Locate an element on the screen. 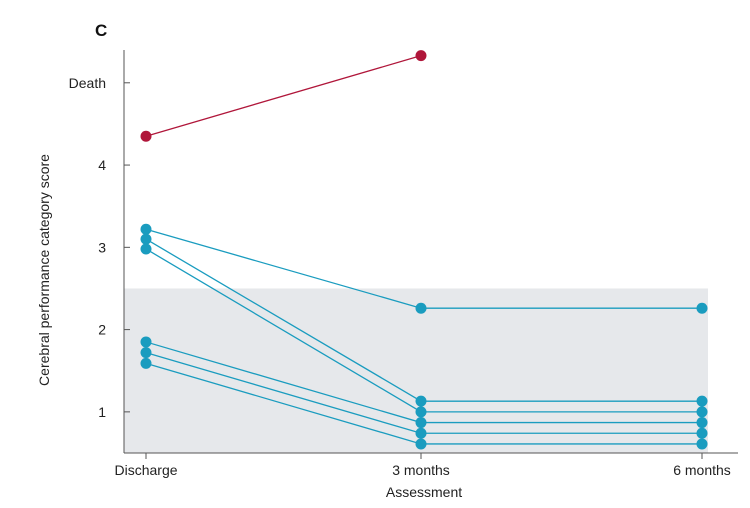 The image size is (750, 508). x-axis-title: Assessment is located at coordinates (424, 492).